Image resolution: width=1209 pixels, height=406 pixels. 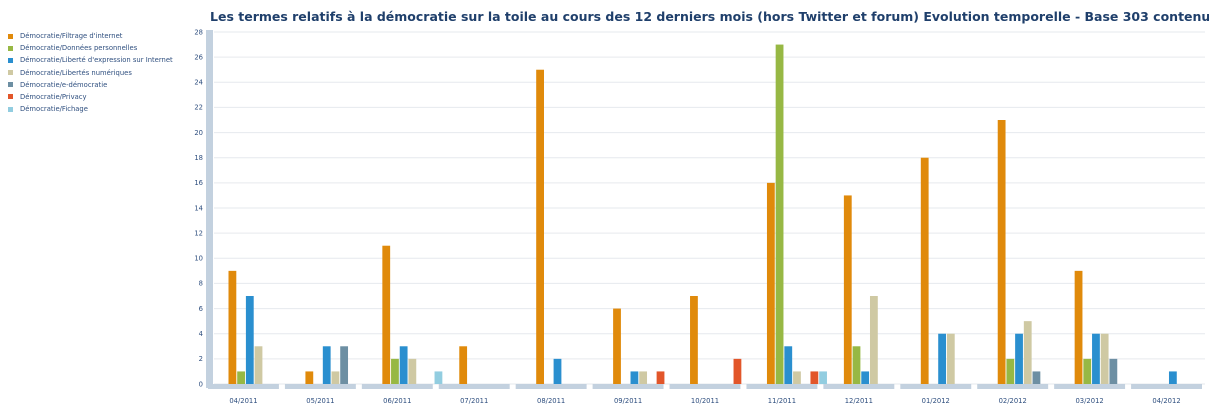 What do you see at coordinates (198, 108) in the screenshot?
I see `y-tick-label: 22` at bounding box center [198, 108].